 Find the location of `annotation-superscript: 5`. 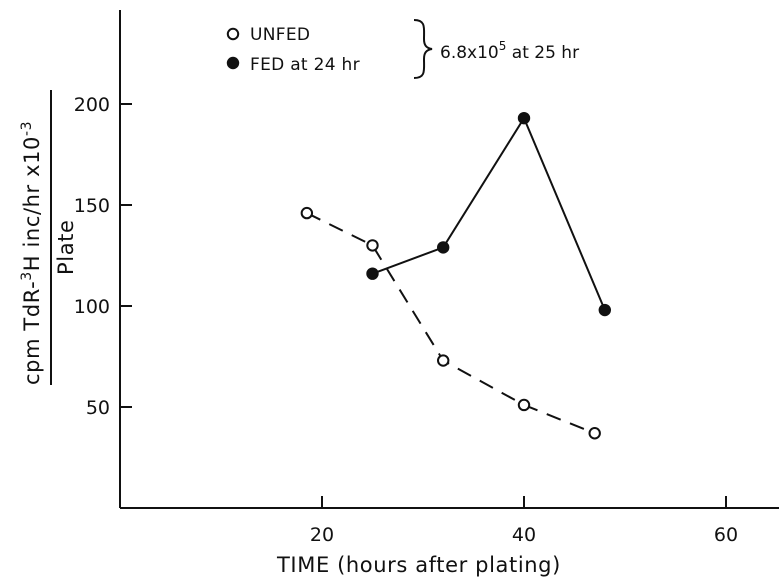

annotation-superscript: 5 is located at coordinates (503, 46).